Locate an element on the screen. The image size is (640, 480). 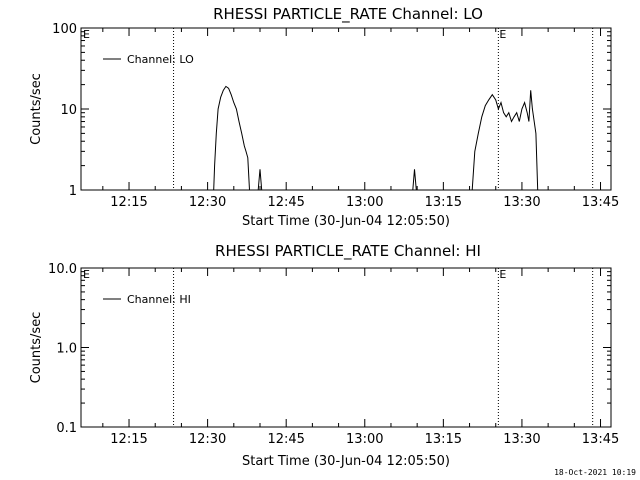
legend-label: Channel: HI is located at coordinates (159, 299).